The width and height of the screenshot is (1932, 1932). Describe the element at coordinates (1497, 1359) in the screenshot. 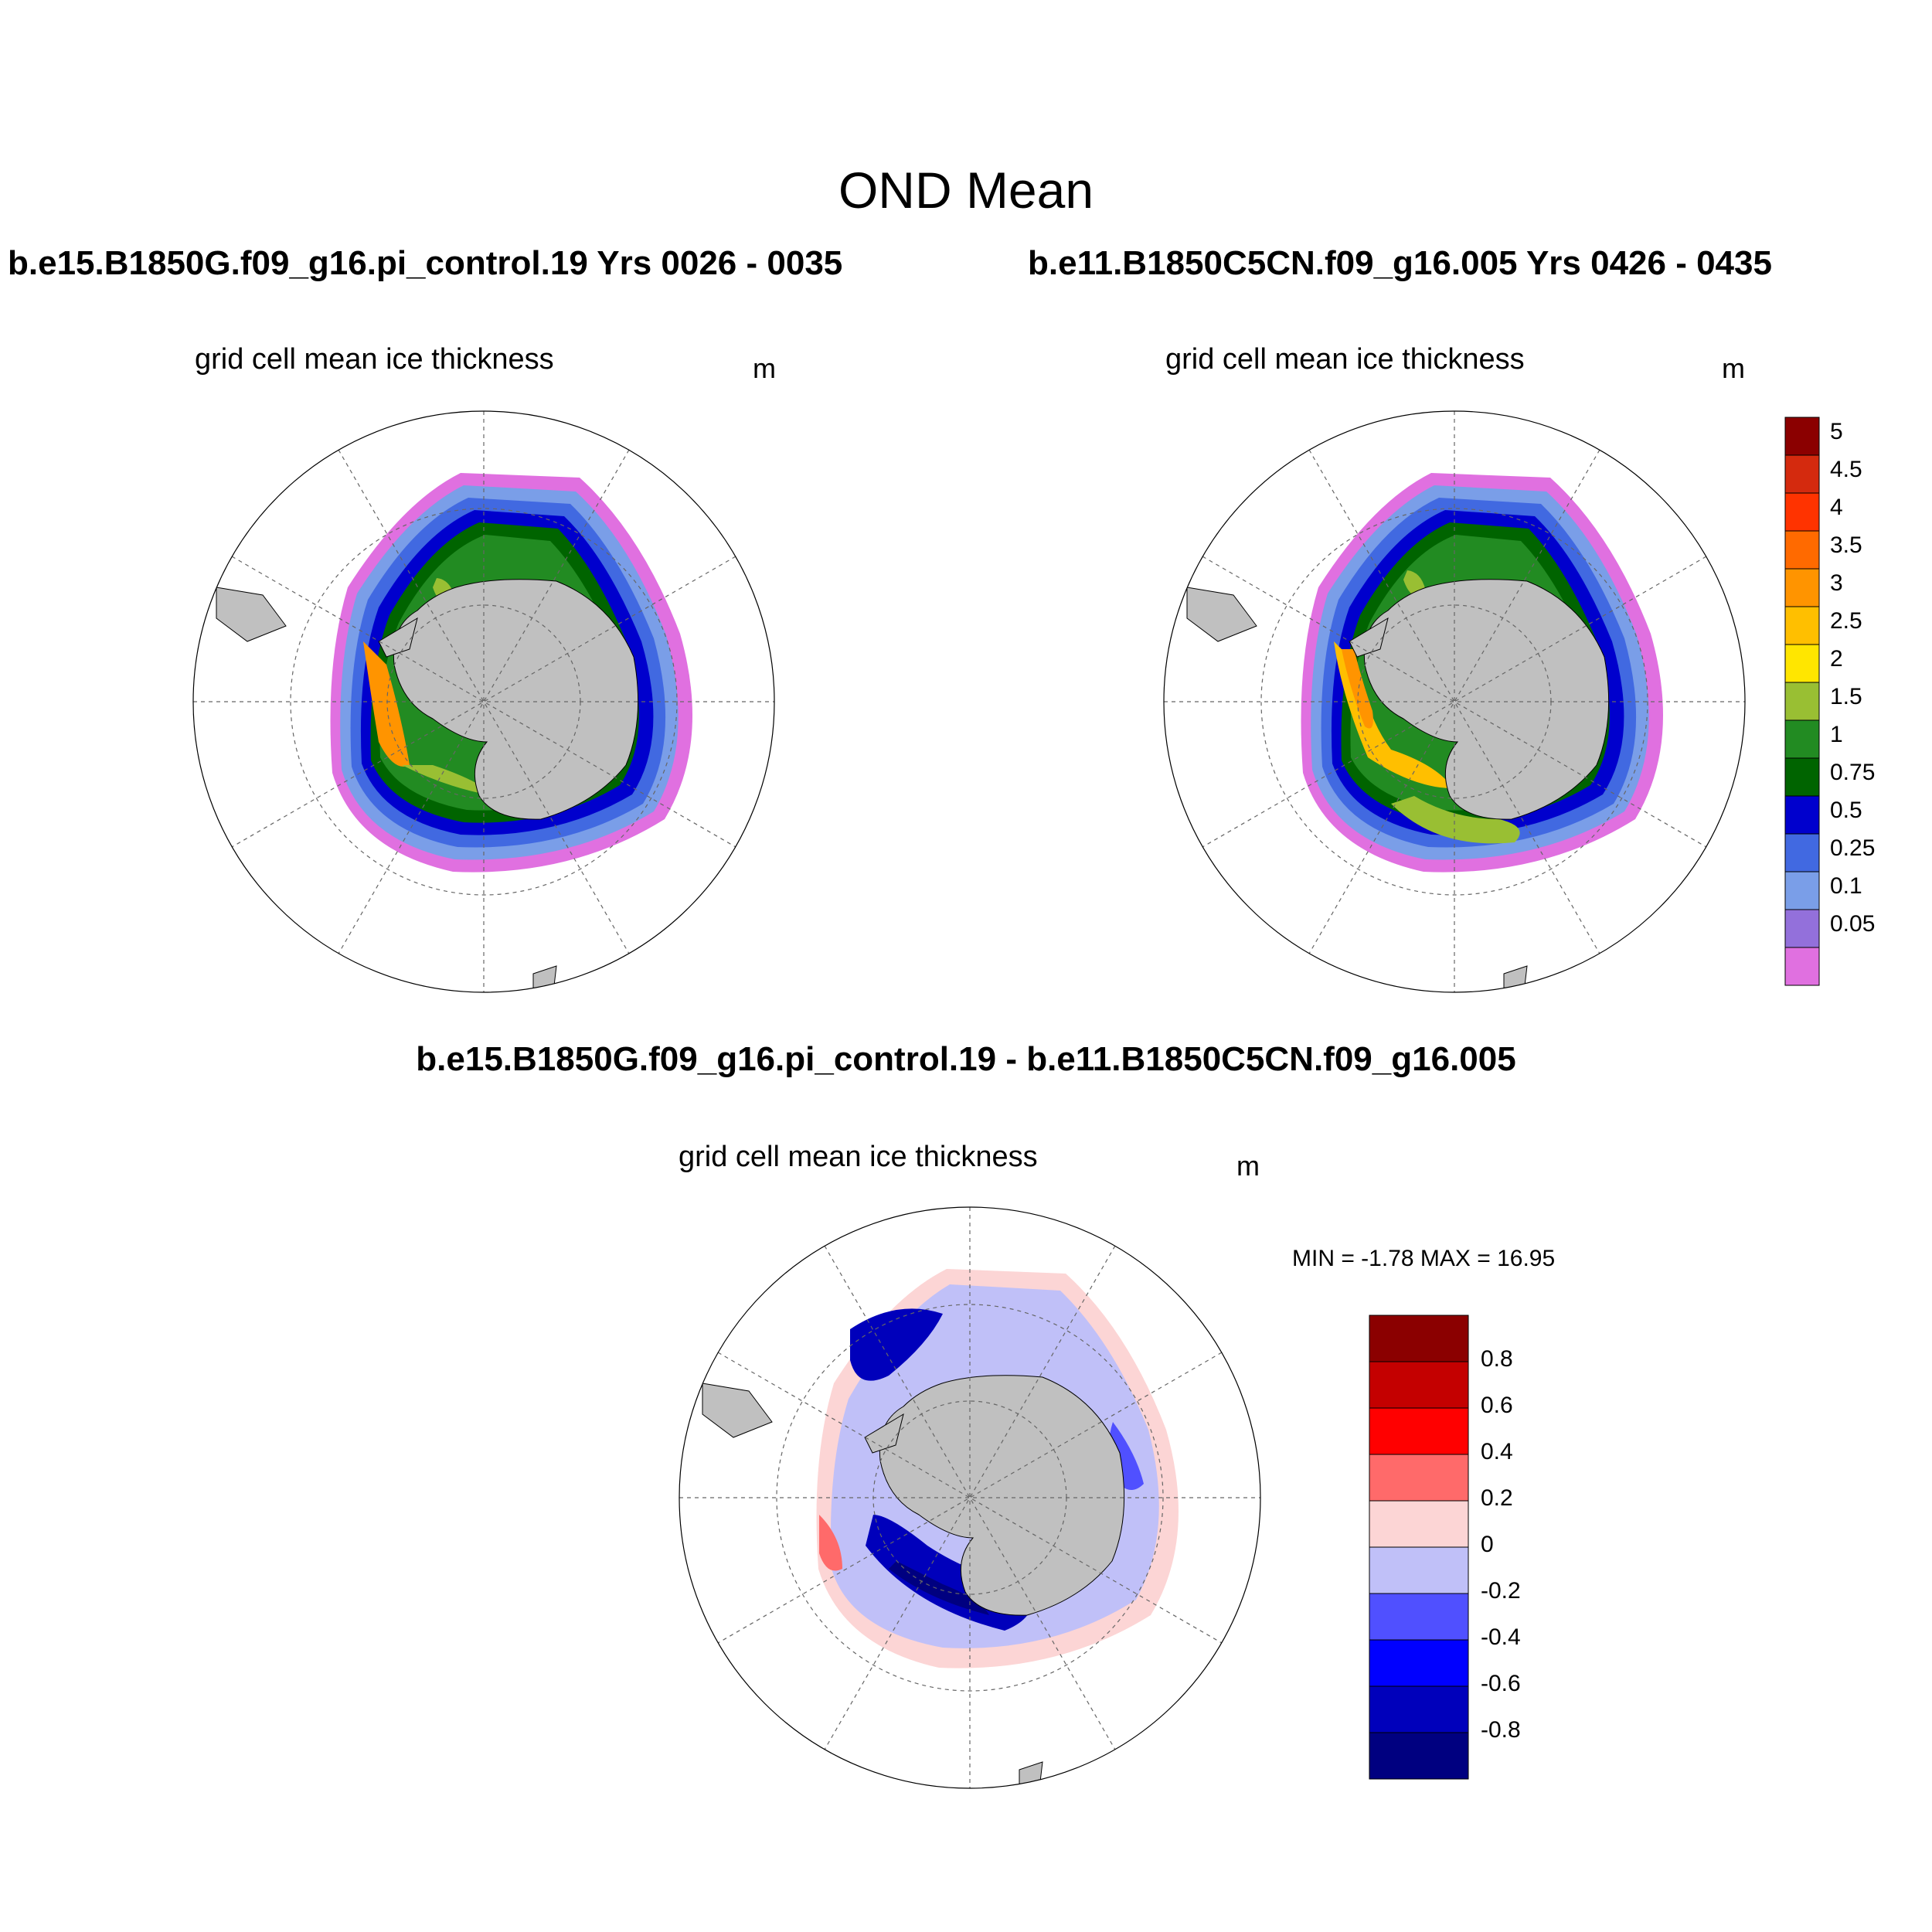

I see `difference-tick-label: 0.8` at that location.